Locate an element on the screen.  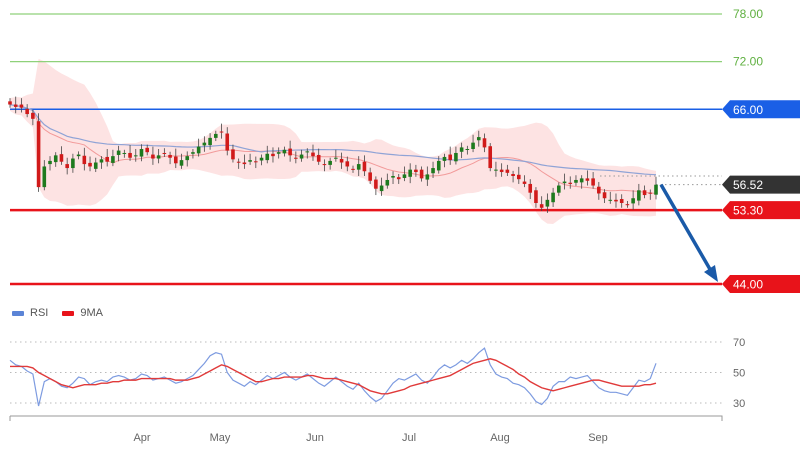
x-tick-may: May is located at coordinates (220, 438).